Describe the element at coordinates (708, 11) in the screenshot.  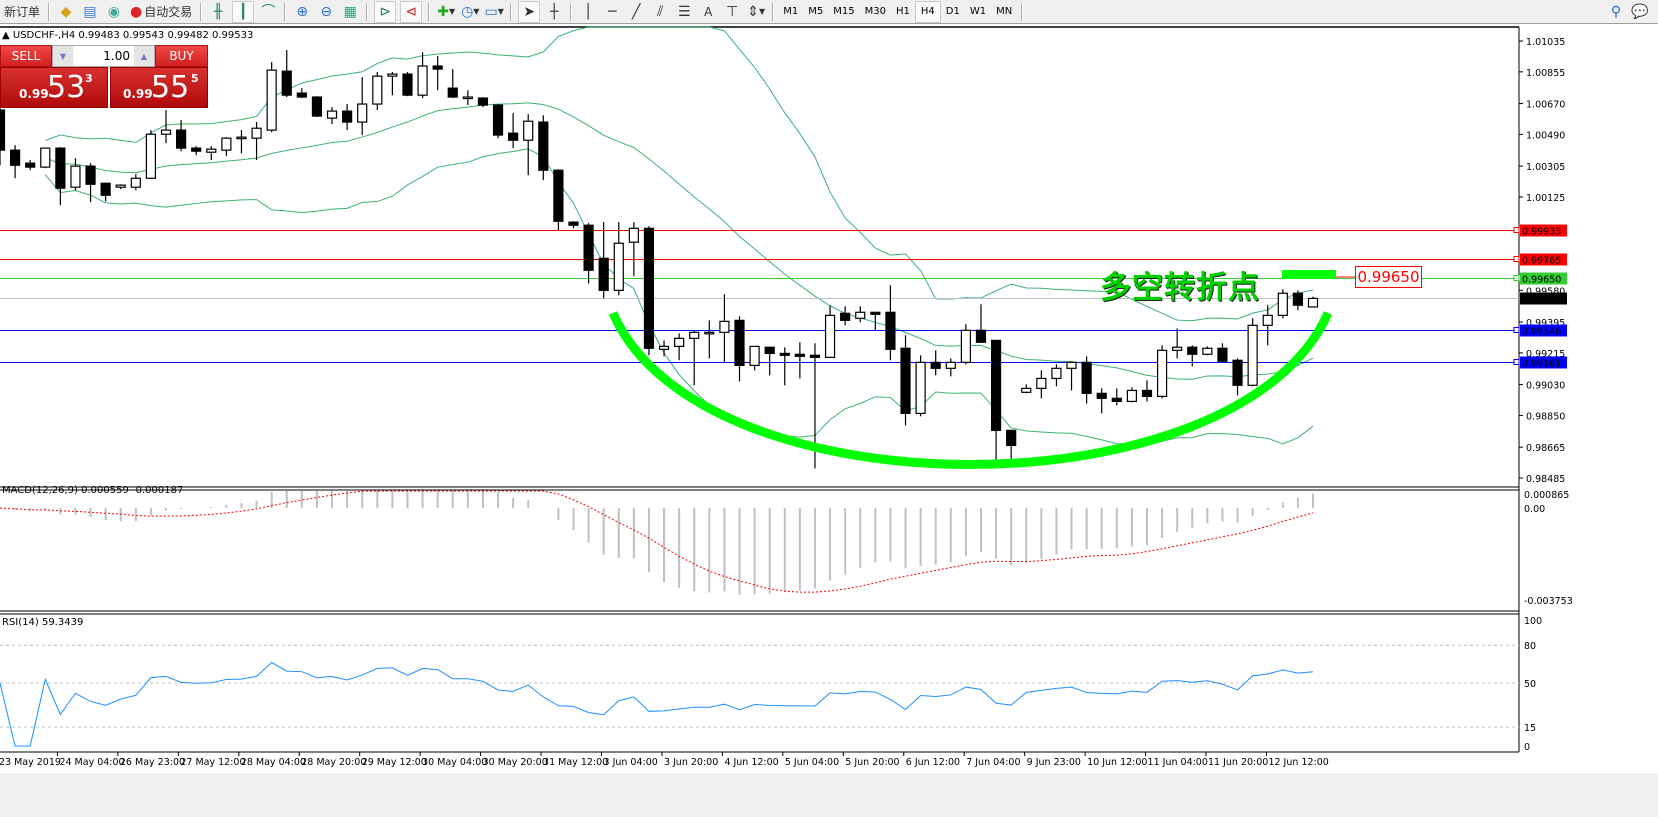
I see `text-tool-icon: A` at that location.